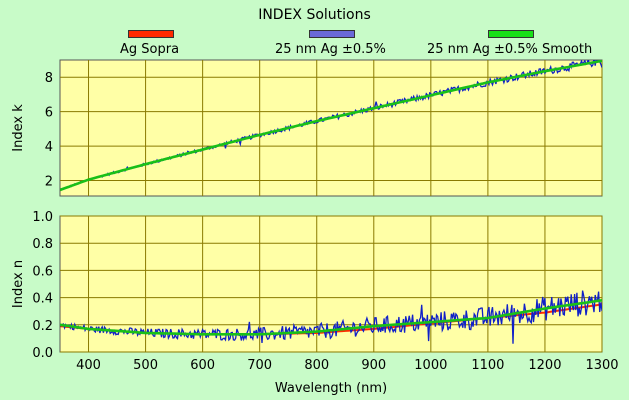  I want to click on y-tick-label: 0.4, so click(42, 299).